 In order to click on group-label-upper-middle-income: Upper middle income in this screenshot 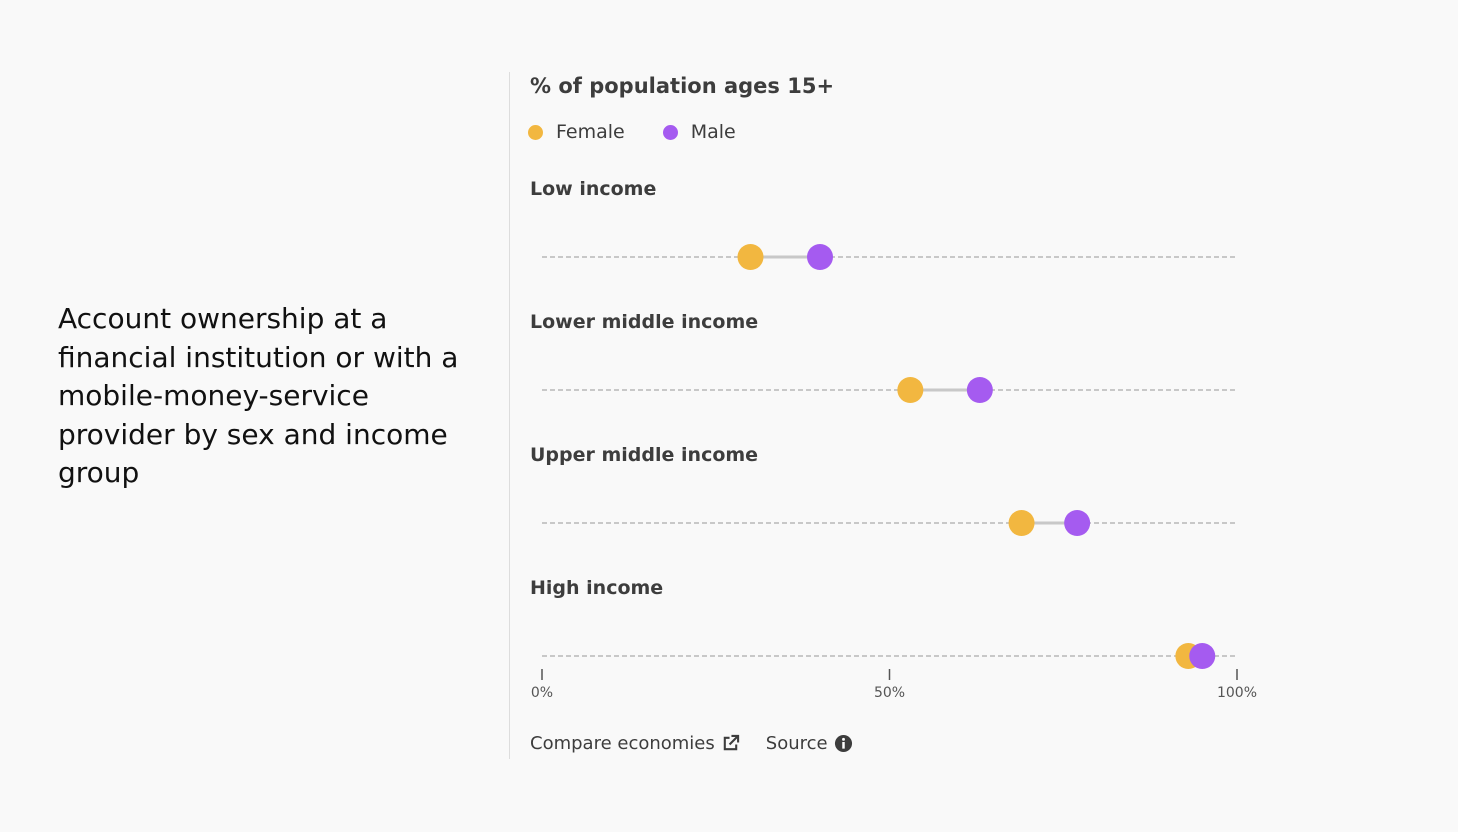, I will do `click(644, 455)`.